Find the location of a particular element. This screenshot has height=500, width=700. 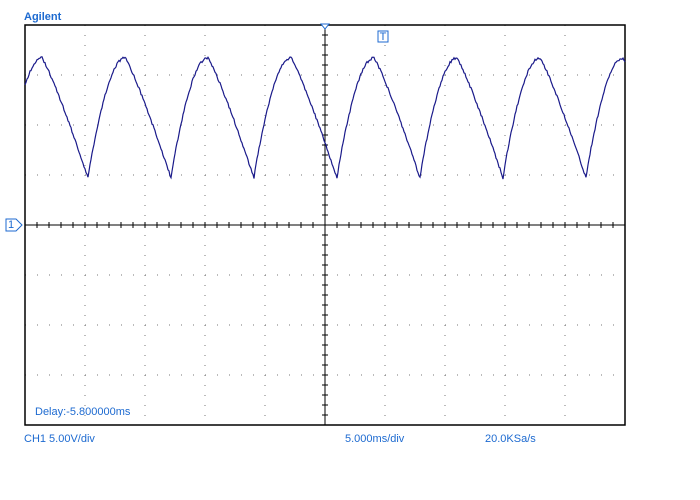

time-ref-marker is located at coordinates (325, 26).